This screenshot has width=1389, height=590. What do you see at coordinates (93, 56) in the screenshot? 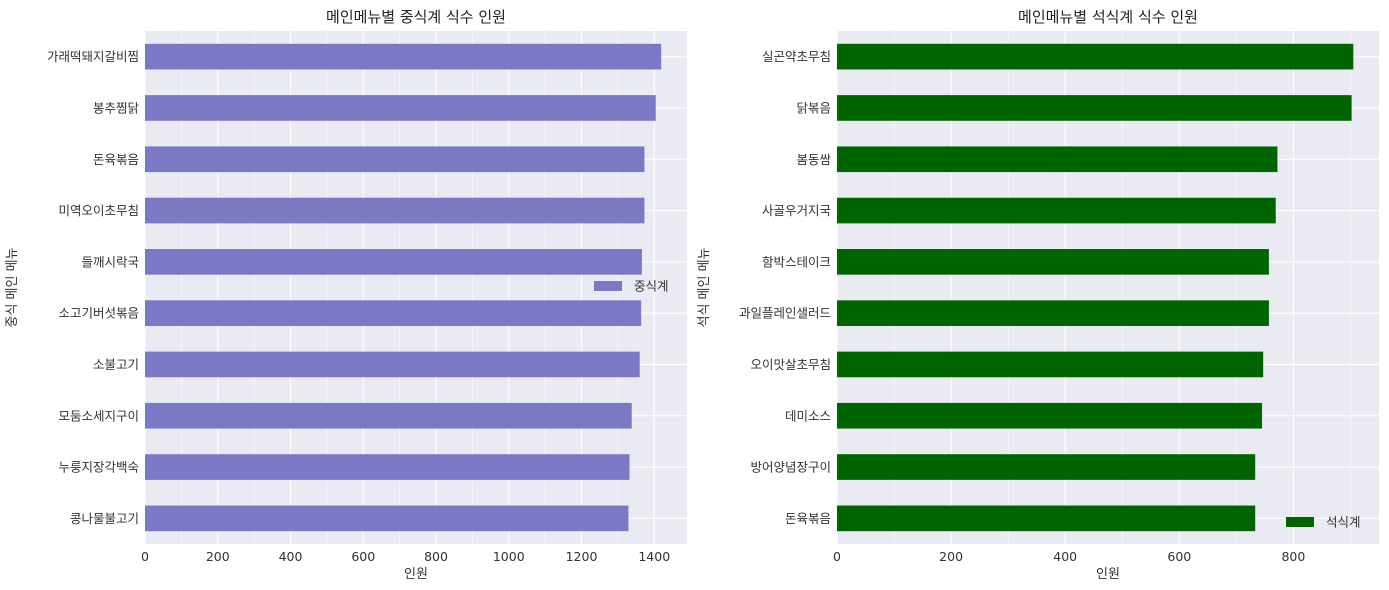
I see `y-tick-label: 가래떡돼지갈비찜` at bounding box center [93, 56].